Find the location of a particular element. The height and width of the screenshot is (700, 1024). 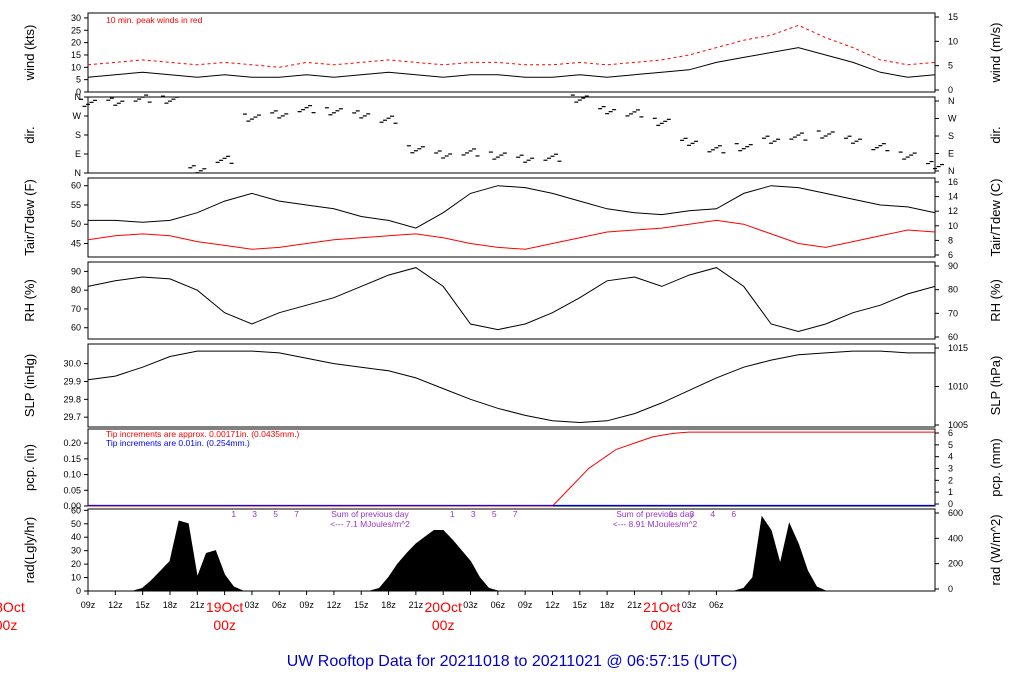

y-axis-label-right: RH (%) is located at coordinates (995, 300).